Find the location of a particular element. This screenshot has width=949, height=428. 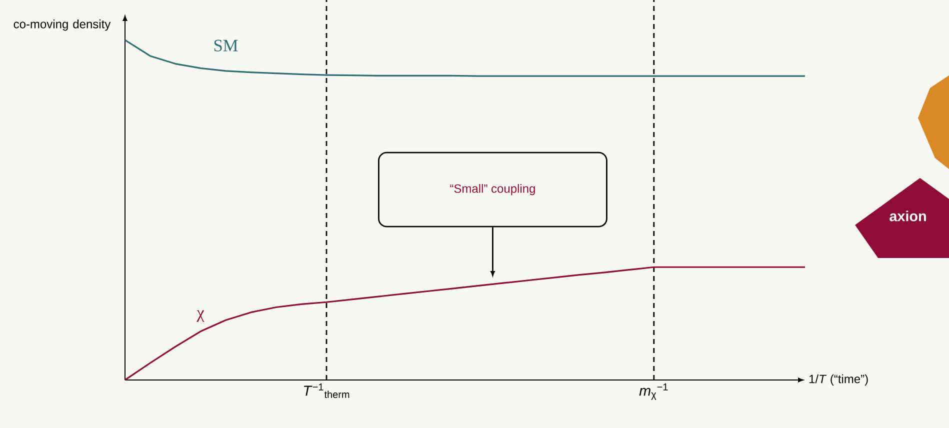

series-label: χ is located at coordinates (200, 316).